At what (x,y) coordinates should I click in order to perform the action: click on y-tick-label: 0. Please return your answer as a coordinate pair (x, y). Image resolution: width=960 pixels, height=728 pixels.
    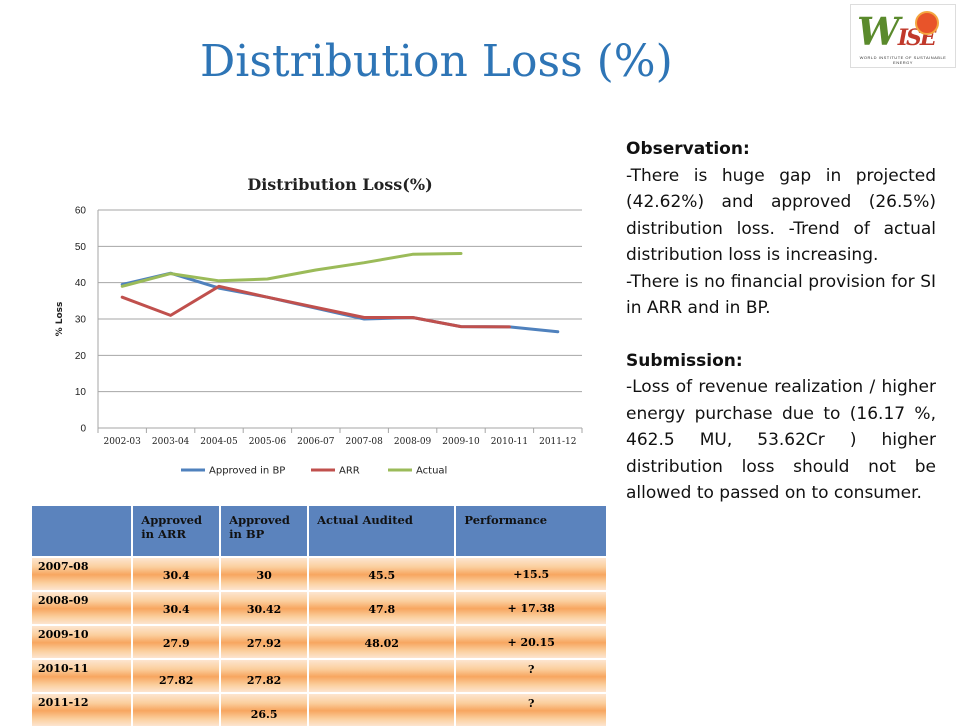
    Looking at the image, I should click on (83, 429).